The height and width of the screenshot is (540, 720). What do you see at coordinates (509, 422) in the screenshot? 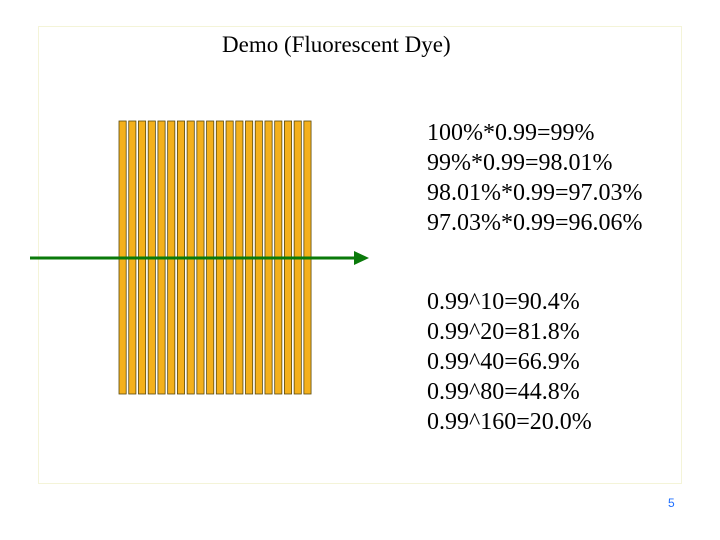
I see `calc-line: 0.99^160=20.0%` at bounding box center [509, 422].